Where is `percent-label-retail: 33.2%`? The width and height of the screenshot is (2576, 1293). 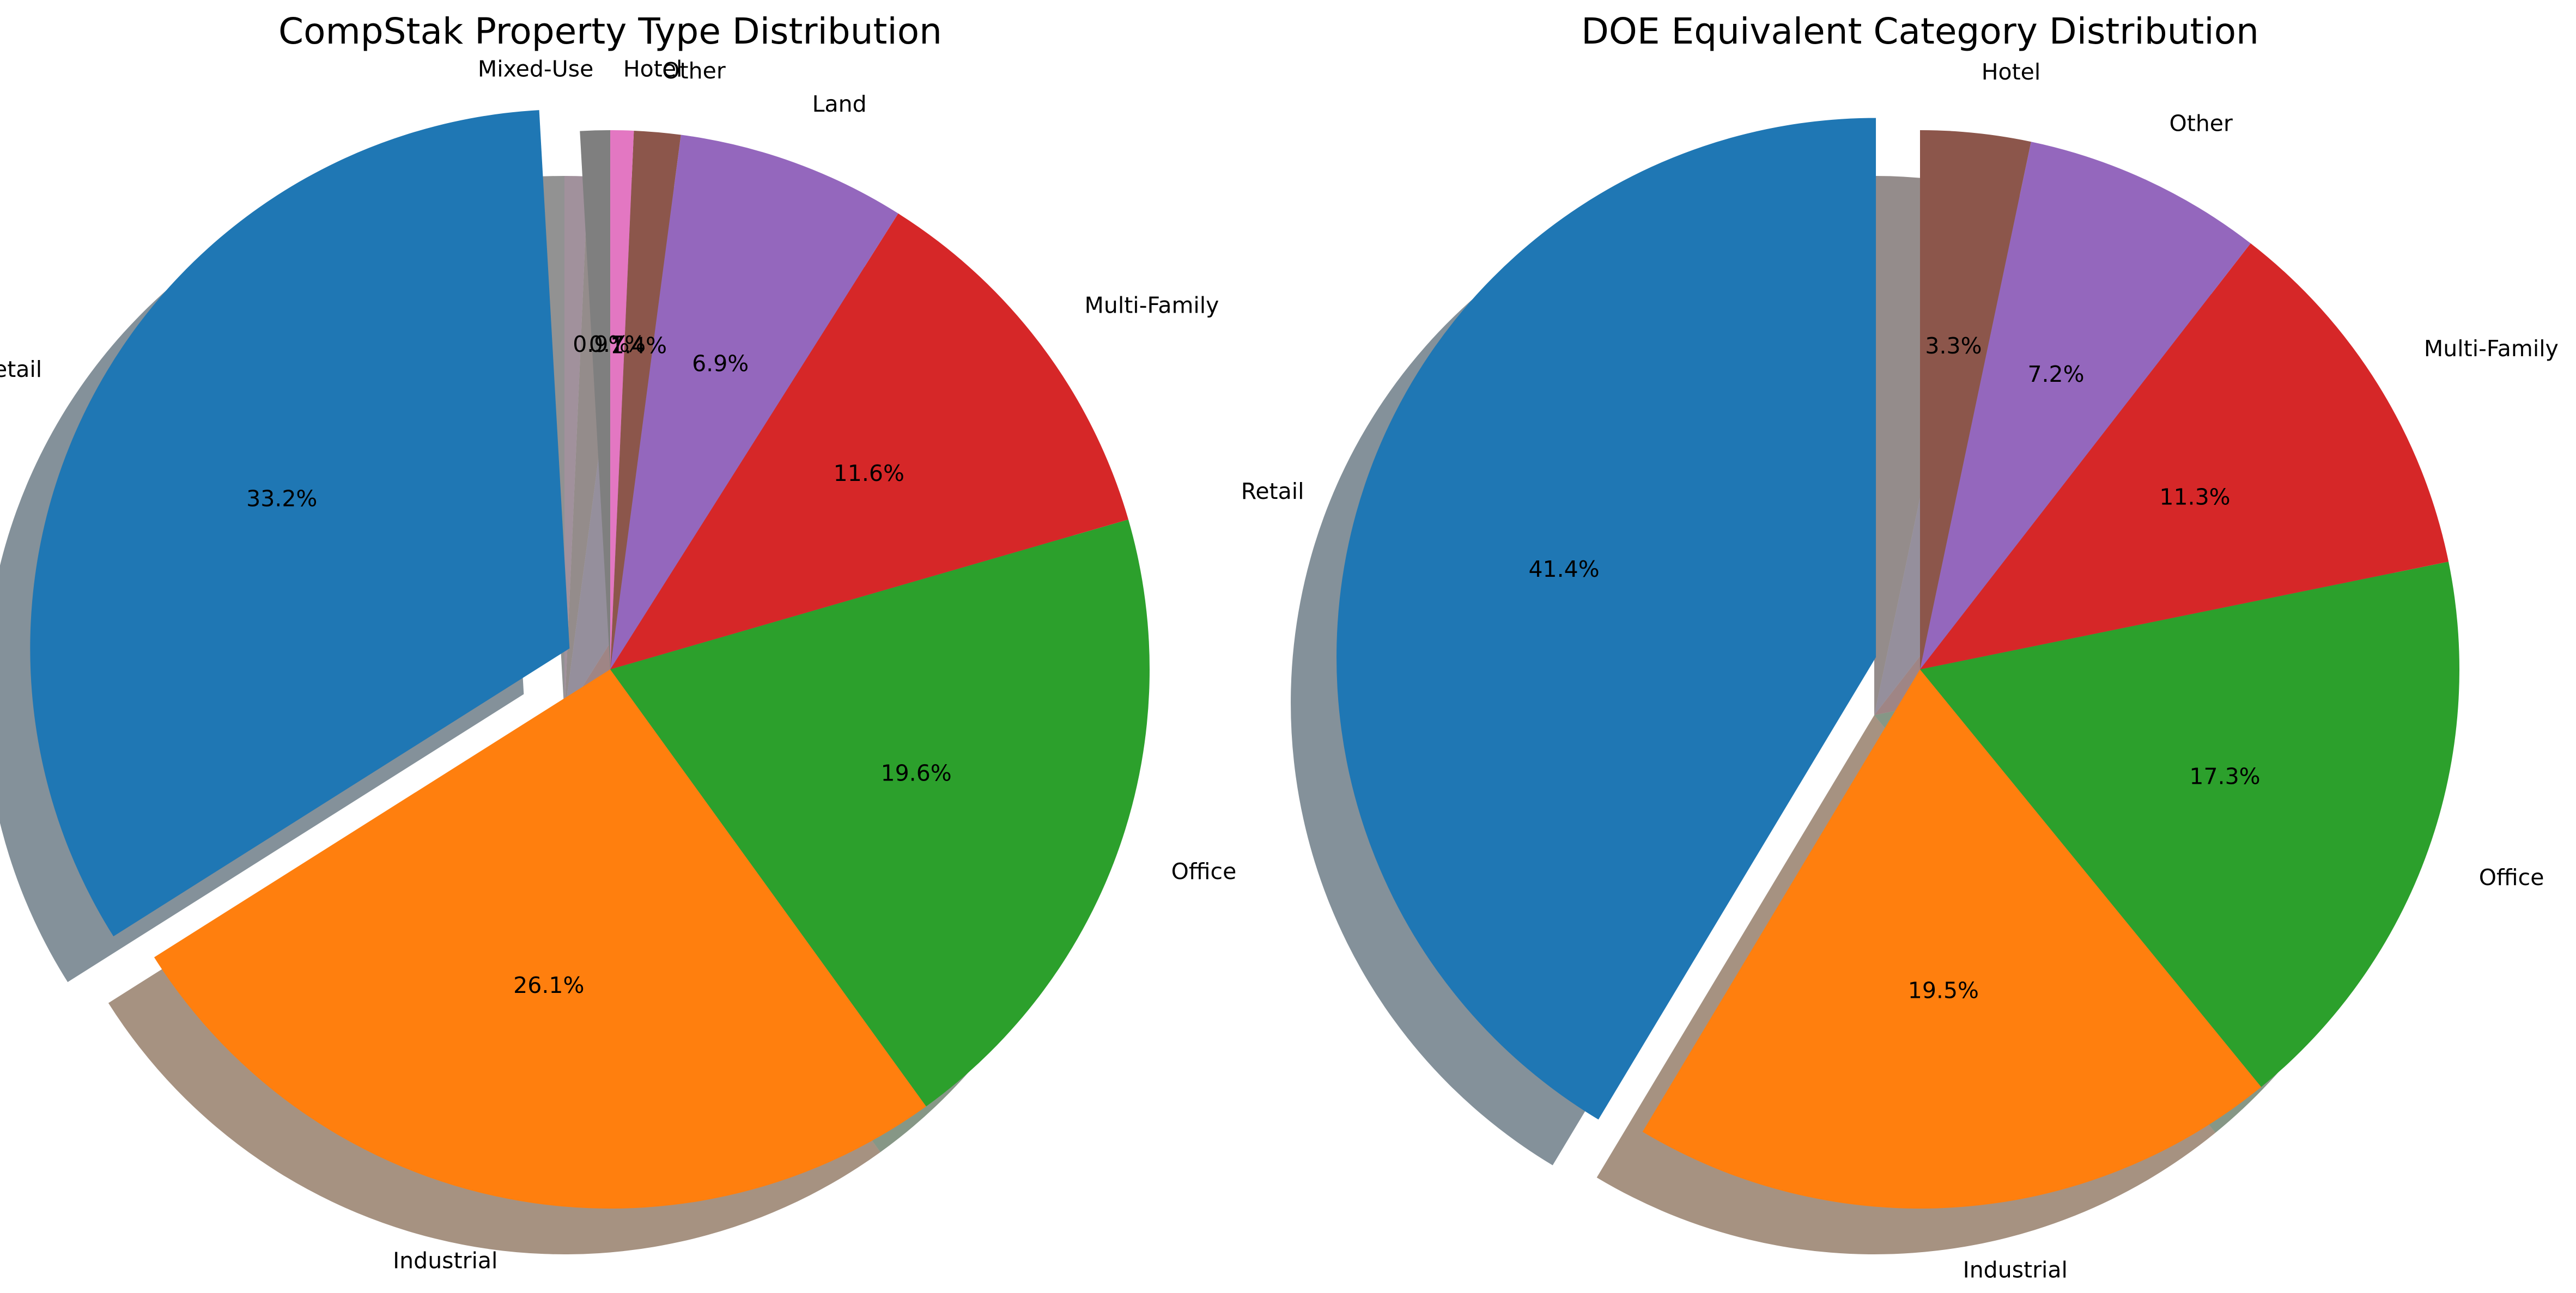
percent-label-retail: 33.2% is located at coordinates (281, 499).